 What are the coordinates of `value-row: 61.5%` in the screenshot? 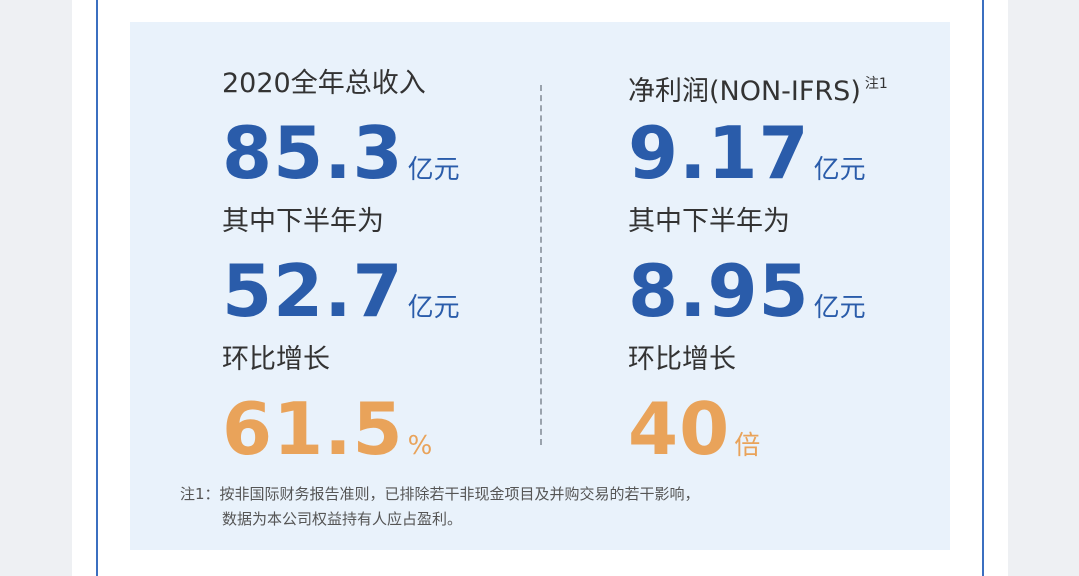 It's located at (341, 429).